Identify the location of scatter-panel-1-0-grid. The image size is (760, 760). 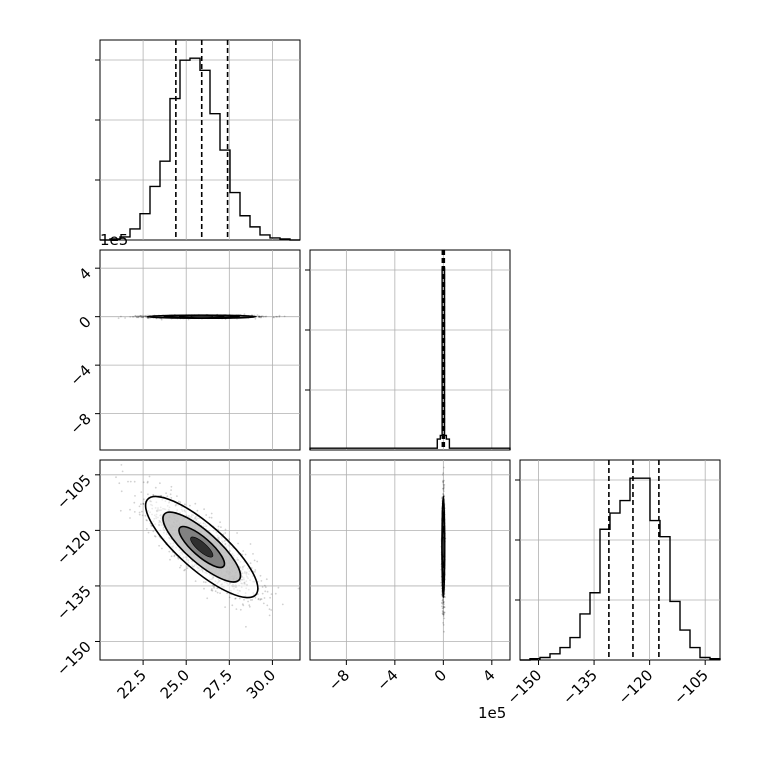
(200, 350).